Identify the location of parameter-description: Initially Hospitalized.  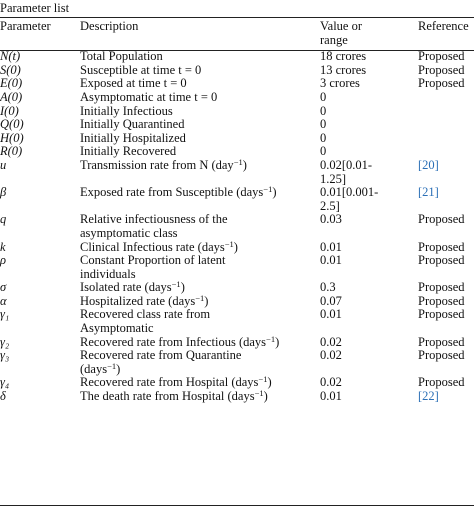
(200, 138).